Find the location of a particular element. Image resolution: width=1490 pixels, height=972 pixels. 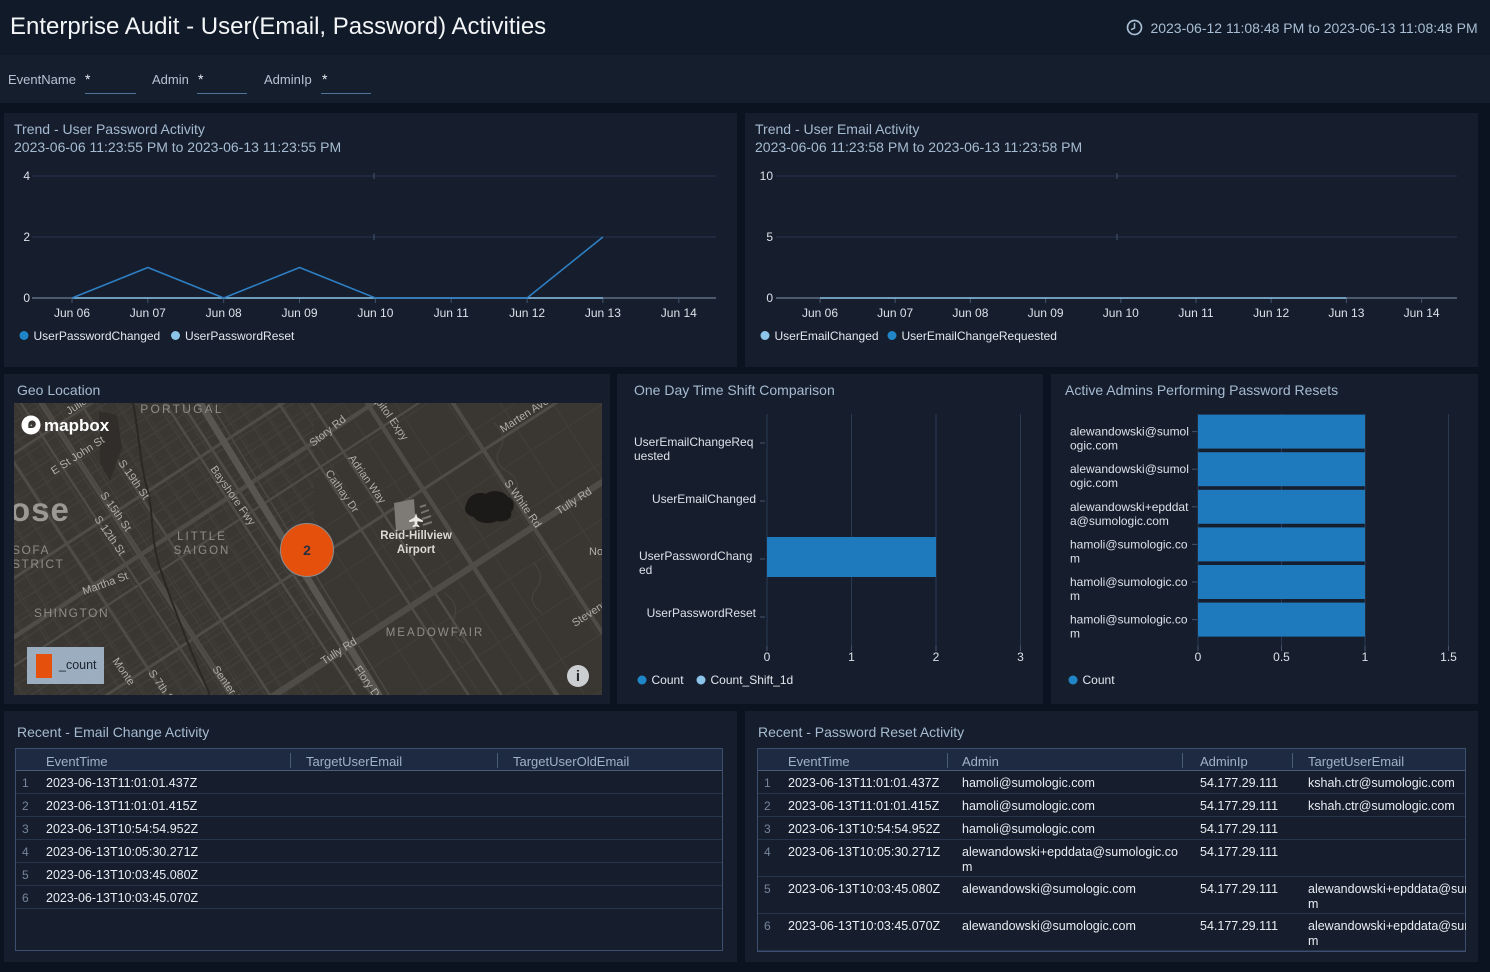

svg-text: STRICT is located at coordinates (39, 564).